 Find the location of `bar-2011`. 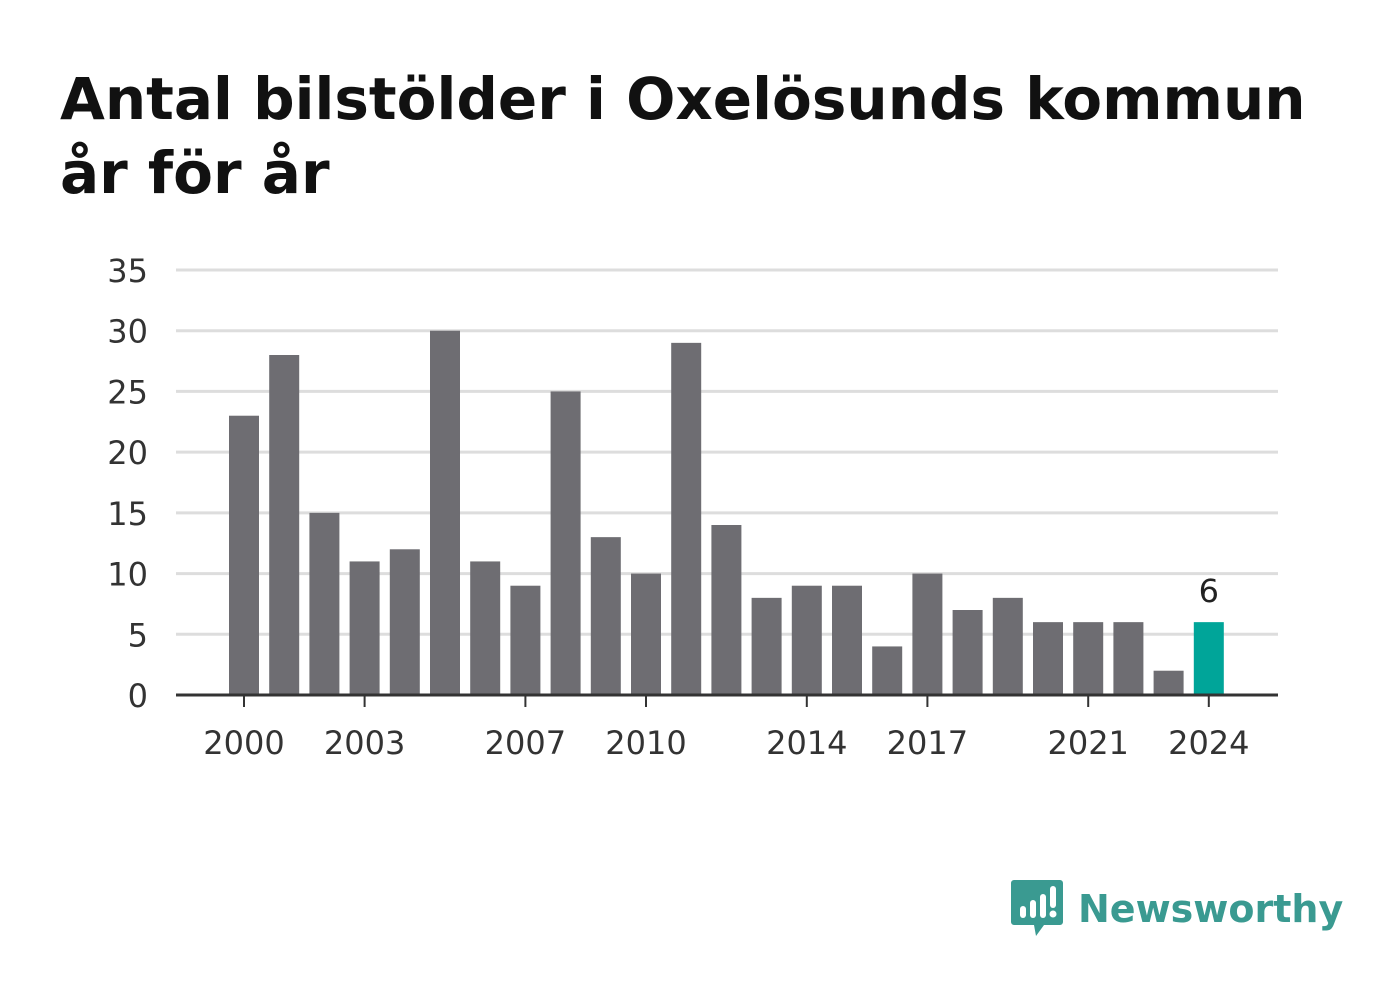

bar-2011 is located at coordinates (686, 518).